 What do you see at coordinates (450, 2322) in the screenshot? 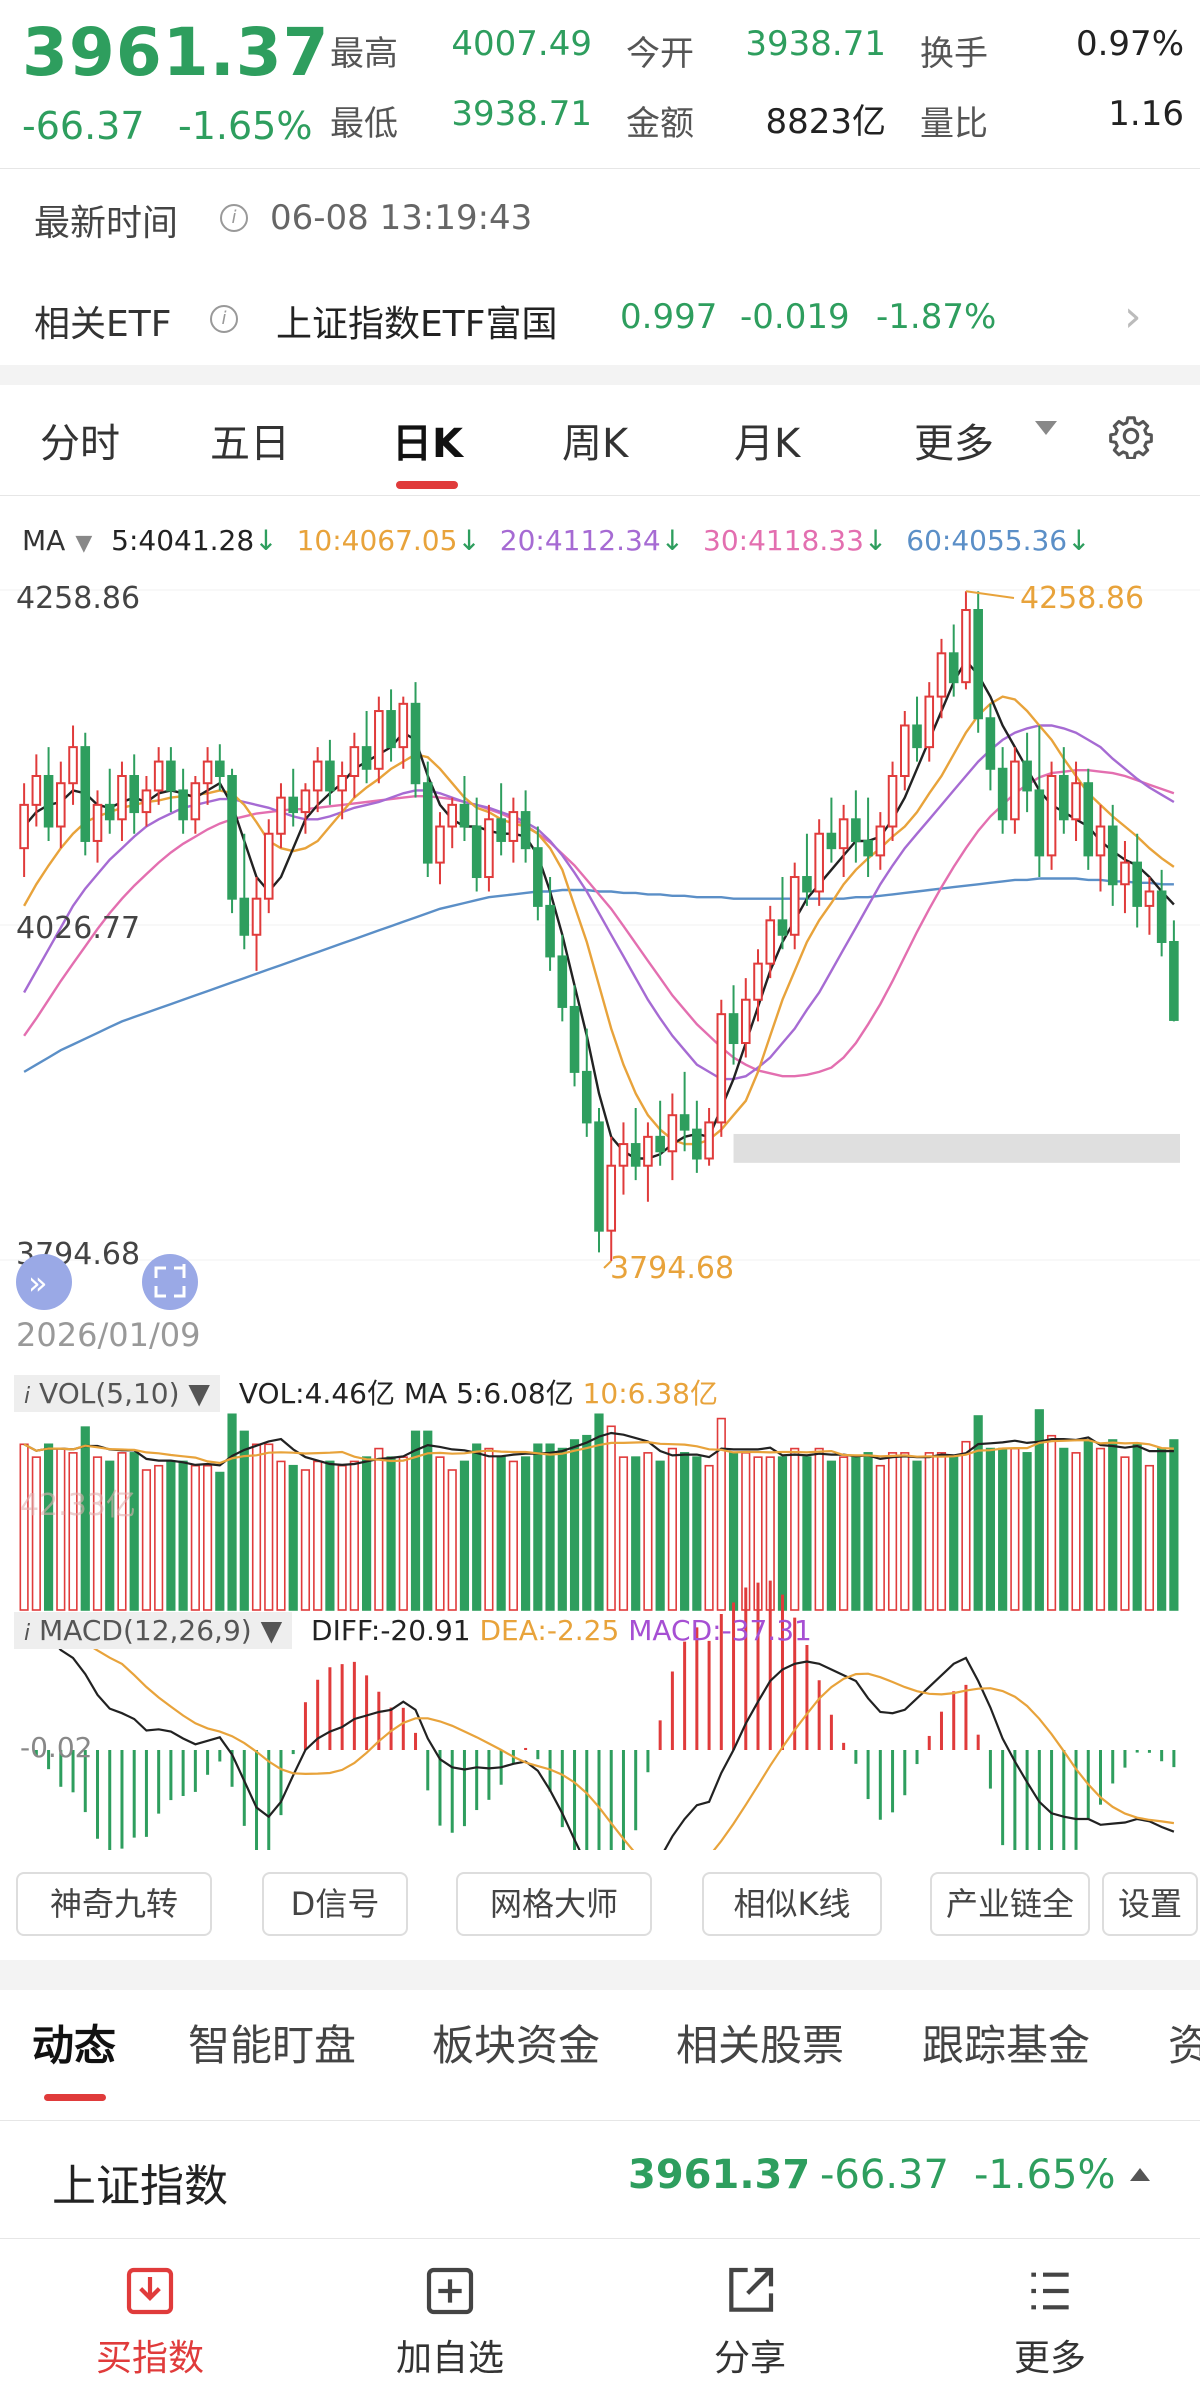
I see `nav-add-watchlist: 加自选` at bounding box center [450, 2322].